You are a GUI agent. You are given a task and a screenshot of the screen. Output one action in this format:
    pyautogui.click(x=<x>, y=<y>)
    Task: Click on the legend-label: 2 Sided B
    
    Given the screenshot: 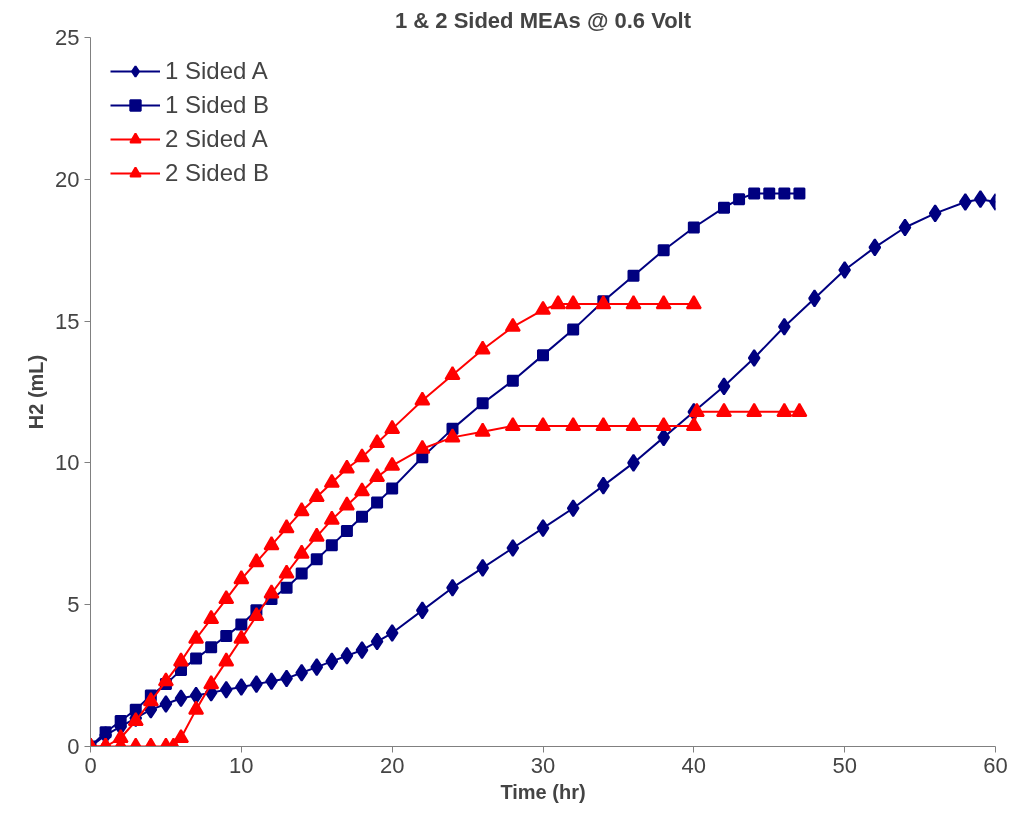 What is the action you would take?
    pyautogui.click(x=217, y=173)
    